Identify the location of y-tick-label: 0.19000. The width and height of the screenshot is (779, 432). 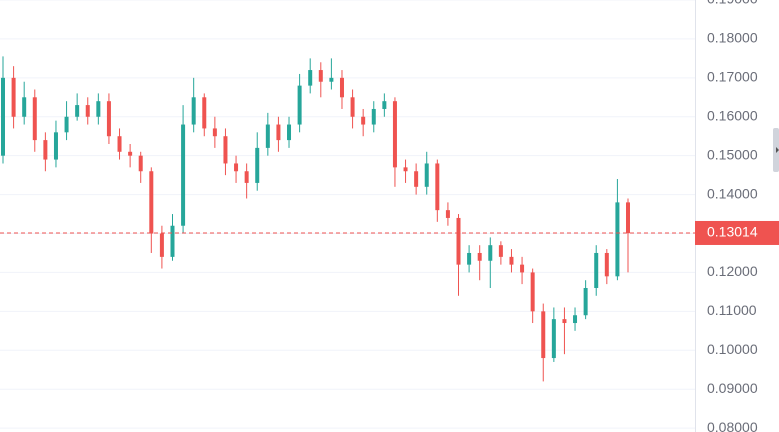
(732, 3).